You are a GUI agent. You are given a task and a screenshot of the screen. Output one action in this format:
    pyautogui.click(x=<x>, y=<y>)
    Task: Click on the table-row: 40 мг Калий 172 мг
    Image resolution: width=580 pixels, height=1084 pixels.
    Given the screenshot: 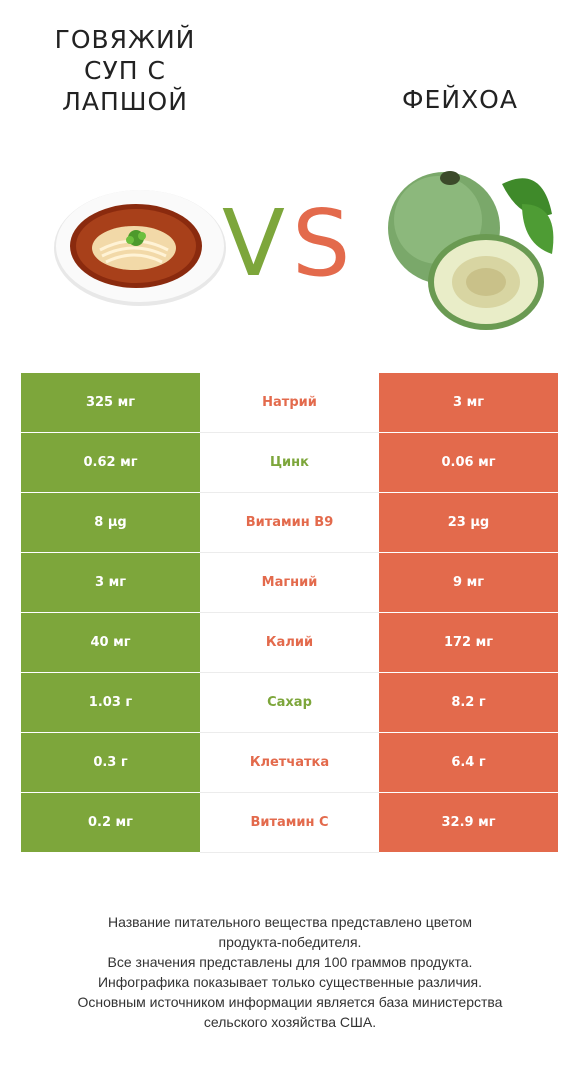 What is the action you would take?
    pyautogui.click(x=289, y=643)
    